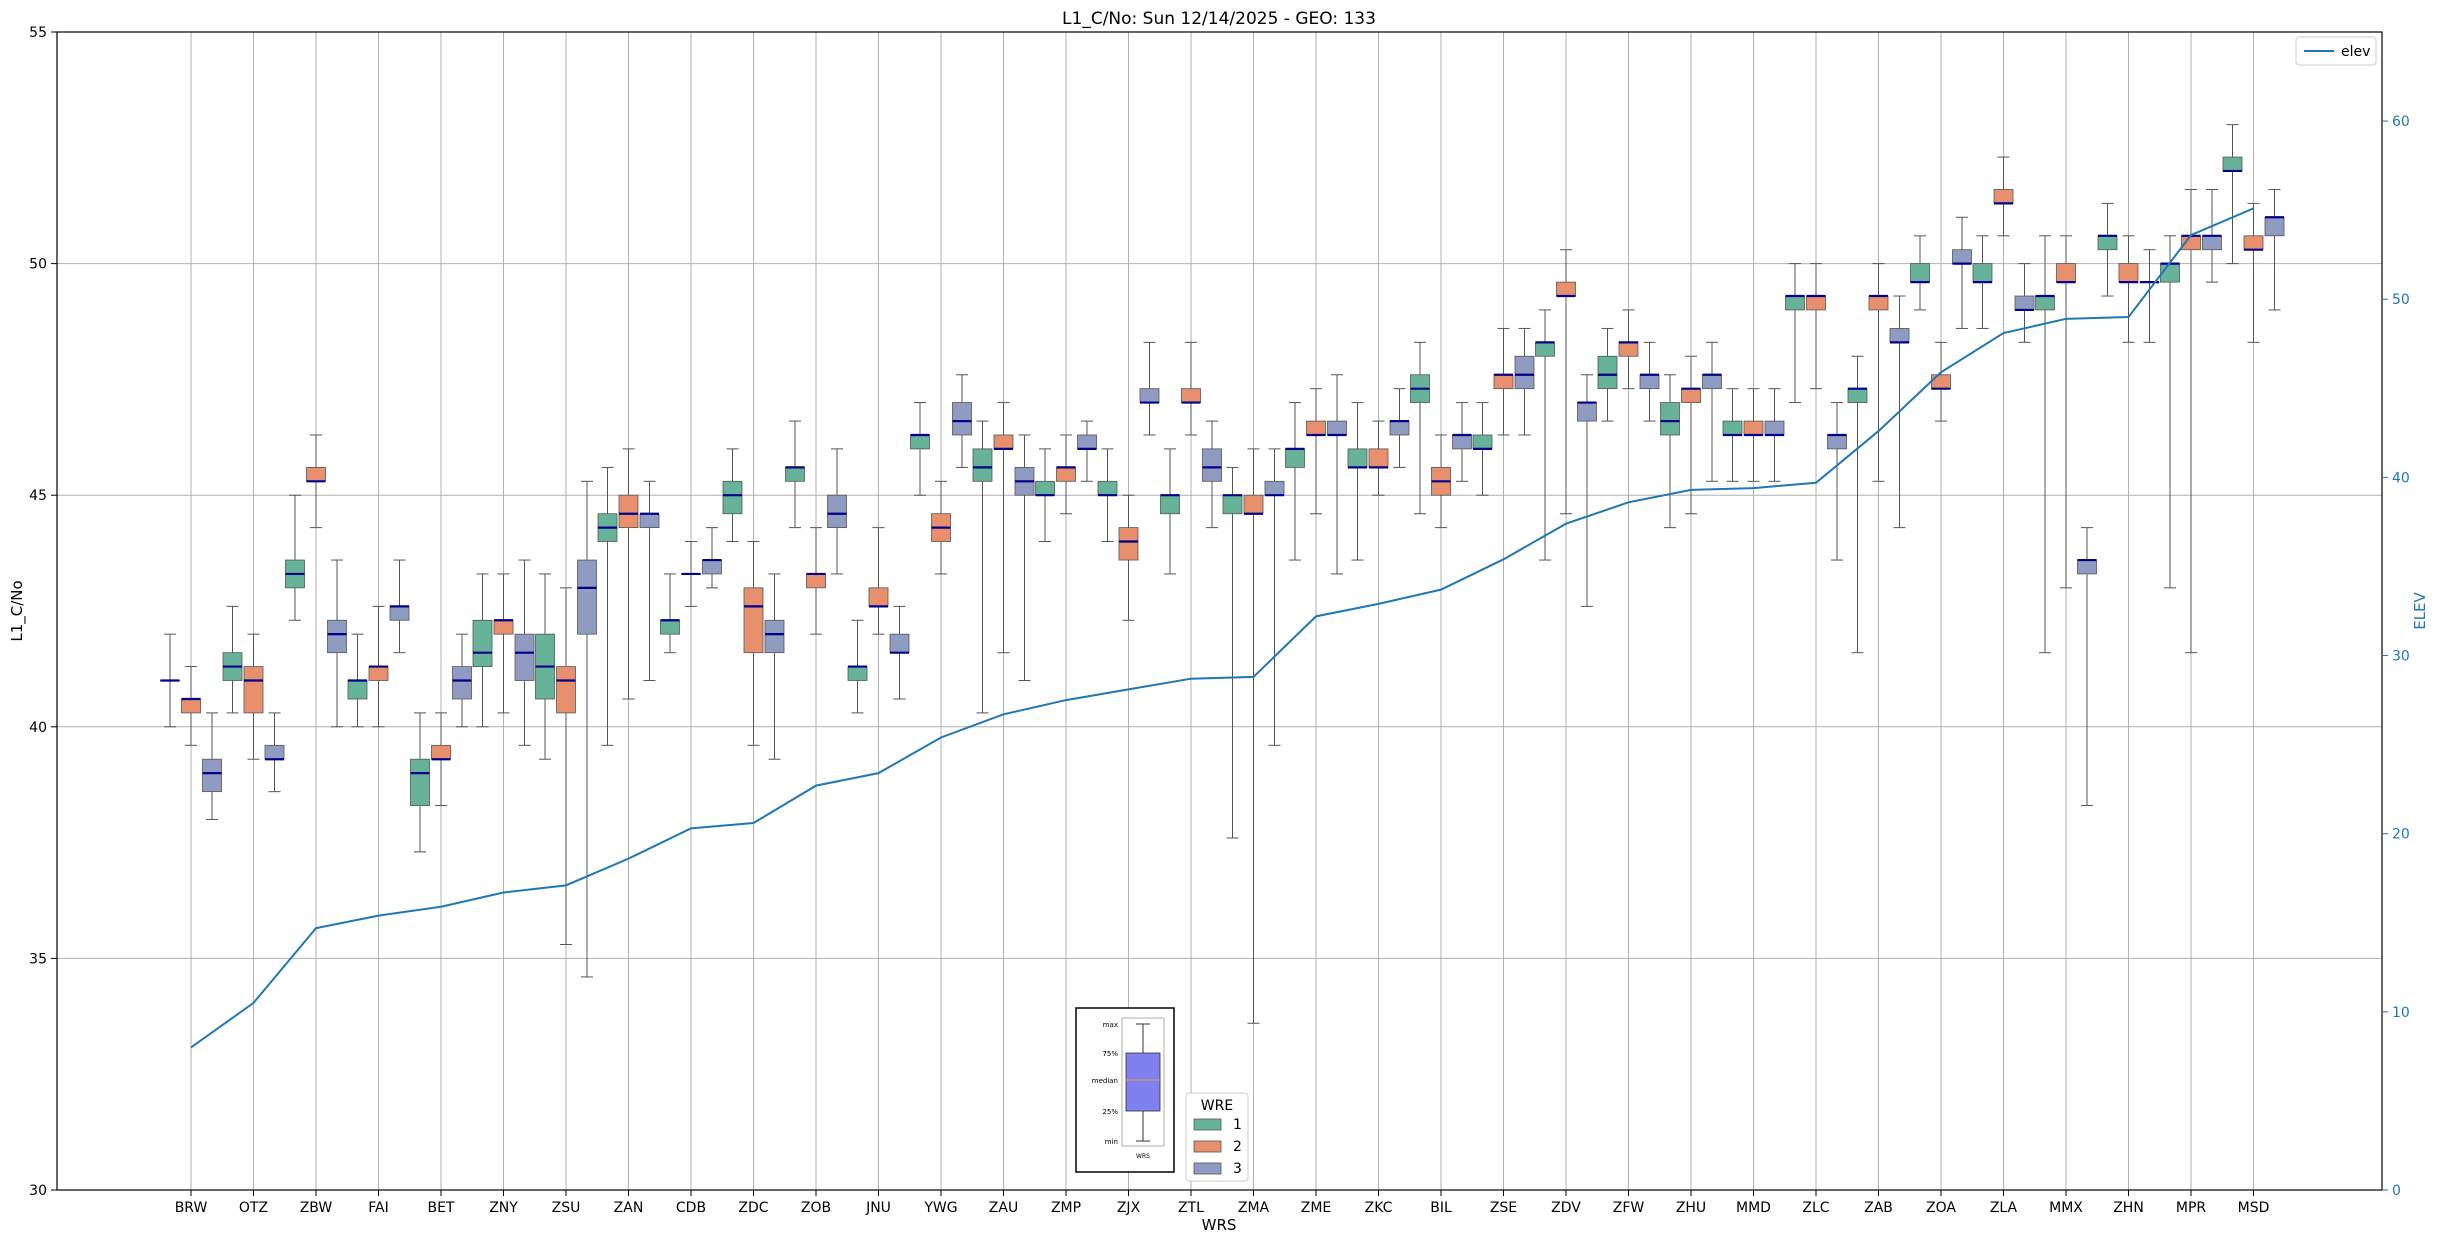  I want to click on y2-tick-label: 0, so click(2396, 1191).